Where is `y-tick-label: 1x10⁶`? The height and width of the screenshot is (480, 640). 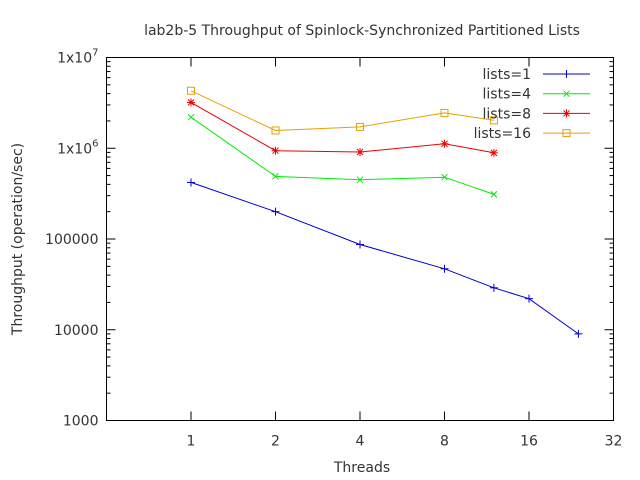
y-tick-label: 1x10⁶ is located at coordinates (77, 147).